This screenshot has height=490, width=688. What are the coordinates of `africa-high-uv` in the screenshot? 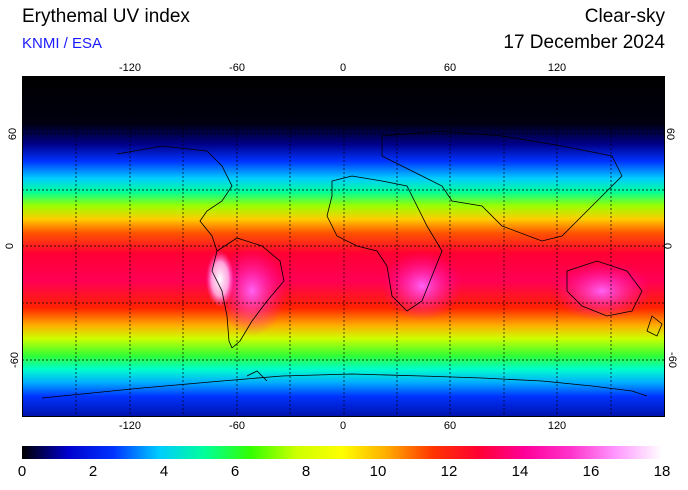 It's located at (422, 286).